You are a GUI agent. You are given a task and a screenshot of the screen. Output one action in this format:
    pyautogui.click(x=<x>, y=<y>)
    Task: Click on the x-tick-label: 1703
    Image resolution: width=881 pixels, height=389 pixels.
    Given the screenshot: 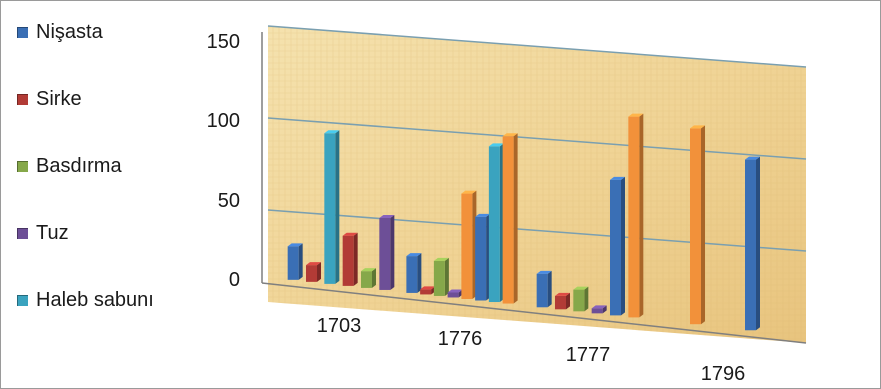 What is the action you would take?
    pyautogui.click(x=339, y=326)
    